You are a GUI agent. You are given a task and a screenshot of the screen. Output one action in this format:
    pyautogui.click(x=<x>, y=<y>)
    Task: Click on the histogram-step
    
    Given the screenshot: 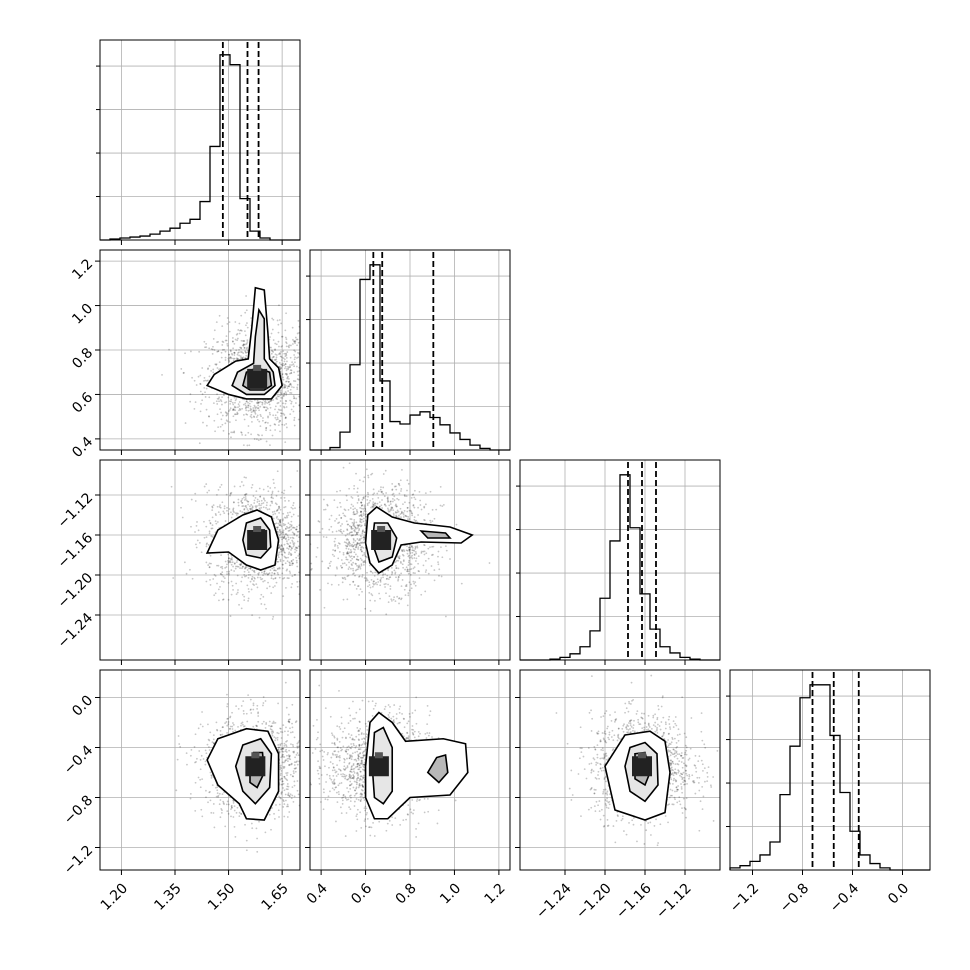 What is the action you would take?
    pyautogui.click(x=829, y=777)
    